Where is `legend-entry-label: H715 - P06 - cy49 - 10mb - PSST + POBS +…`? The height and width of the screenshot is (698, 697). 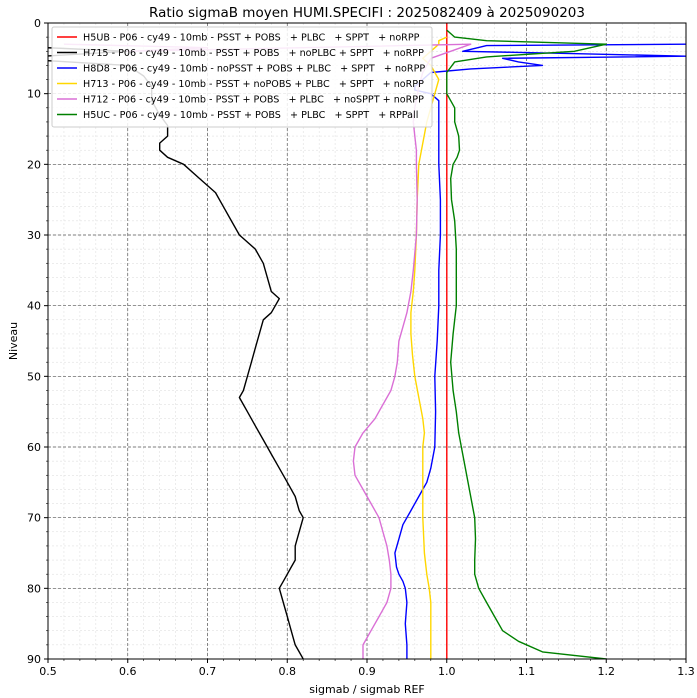
legend-entry-label: H715 - P06 - cy49 - 10mb - PSST + POBS +… is located at coordinates (253, 53).